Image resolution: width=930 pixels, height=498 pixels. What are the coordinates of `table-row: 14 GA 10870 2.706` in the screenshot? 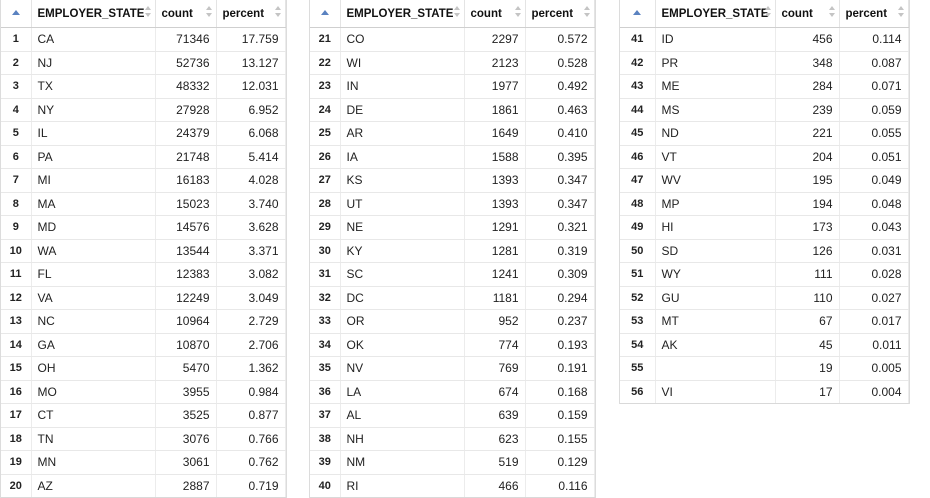 It's located at (143, 345).